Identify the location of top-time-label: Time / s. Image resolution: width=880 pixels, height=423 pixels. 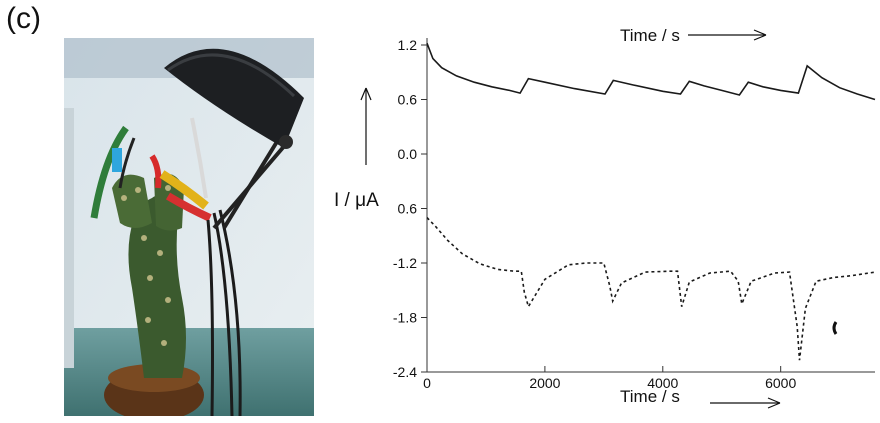
(650, 35).